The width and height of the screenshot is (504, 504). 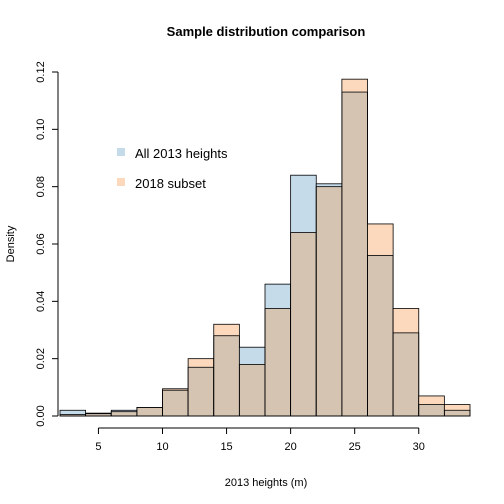 I want to click on y-tick-label: 0.00, so click(x=41, y=415).